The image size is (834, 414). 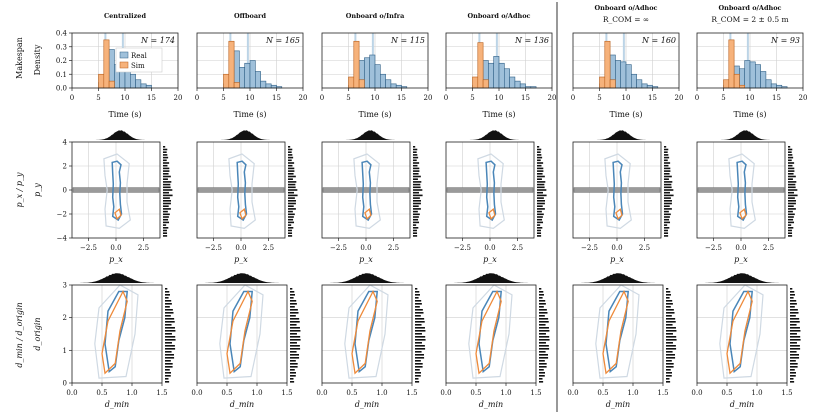 What do you see at coordinates (196, 393) in the screenshot?
I see `x-tick-label: 0.0` at bounding box center [196, 393].